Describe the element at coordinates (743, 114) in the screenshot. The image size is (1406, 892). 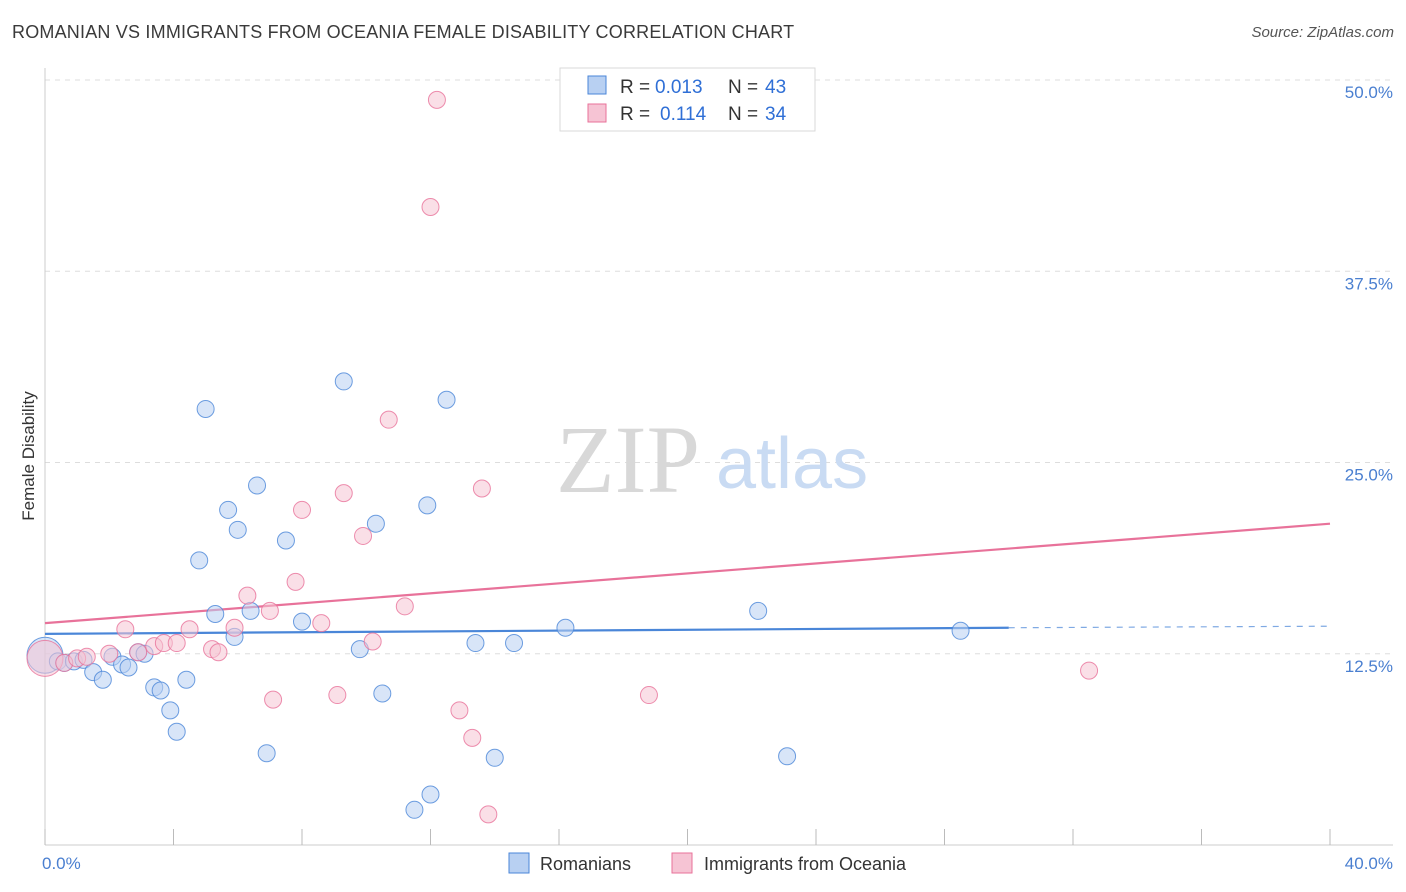
I see `legend-n-label-oceania: N =` at that location.